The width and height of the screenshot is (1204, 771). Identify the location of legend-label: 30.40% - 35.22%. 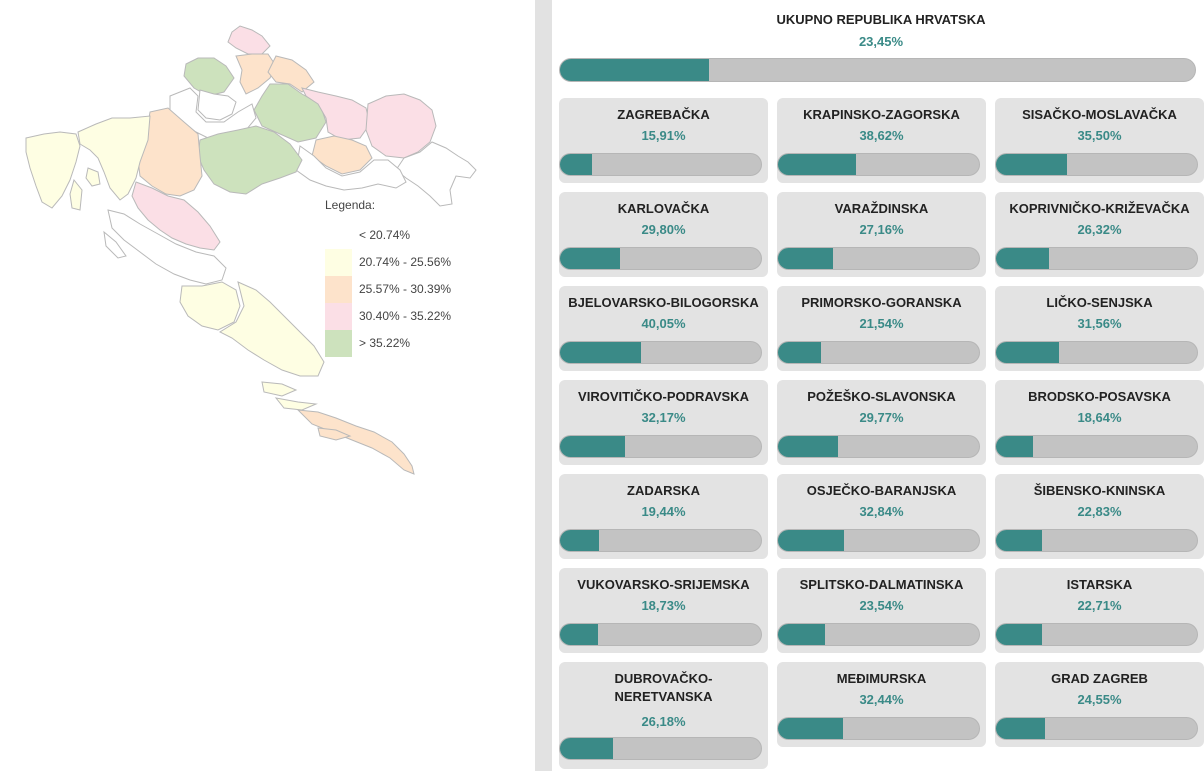
(405, 316).